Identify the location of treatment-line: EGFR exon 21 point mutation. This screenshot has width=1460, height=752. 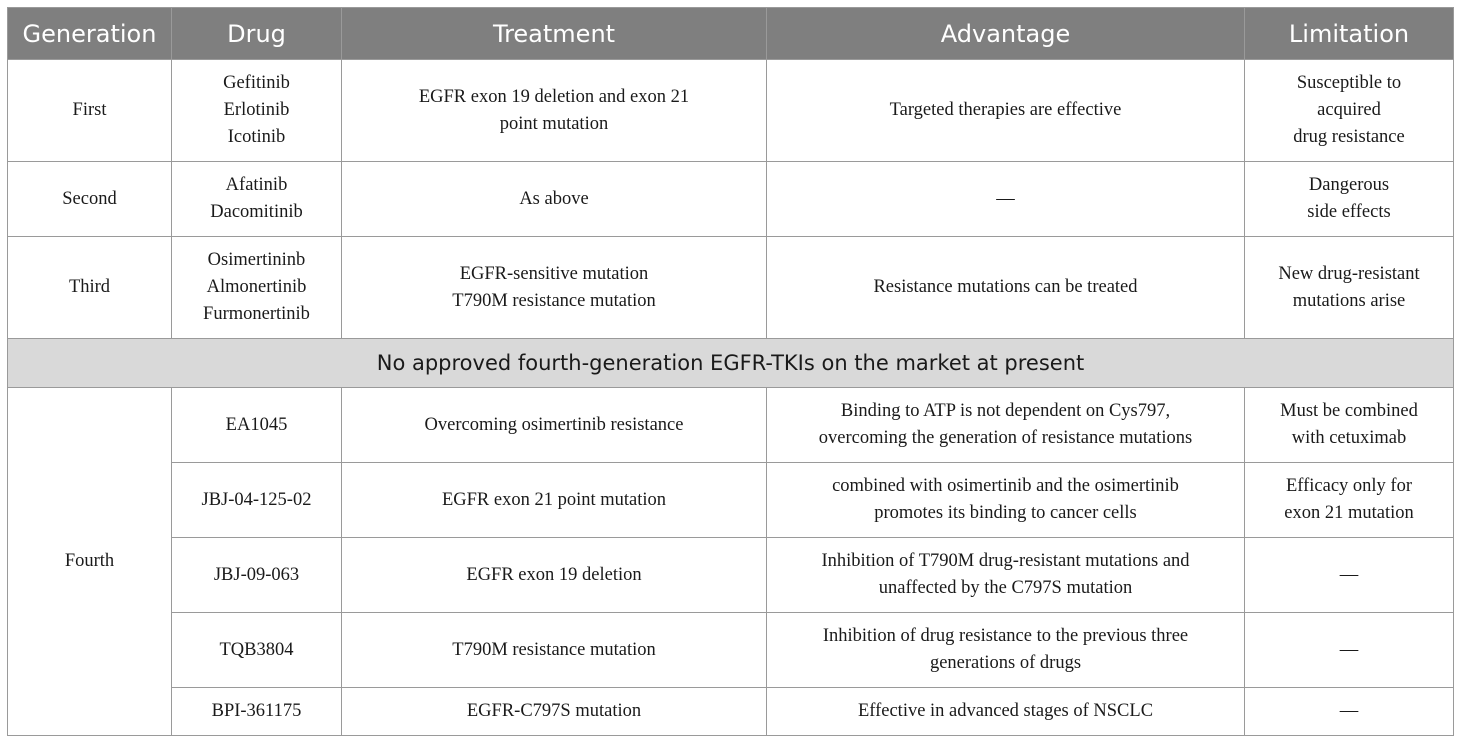
(554, 499).